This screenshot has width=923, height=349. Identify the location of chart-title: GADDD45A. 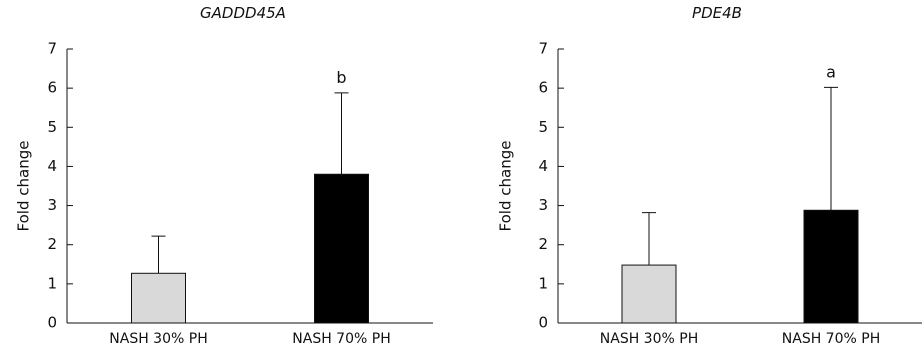
(243, 13).